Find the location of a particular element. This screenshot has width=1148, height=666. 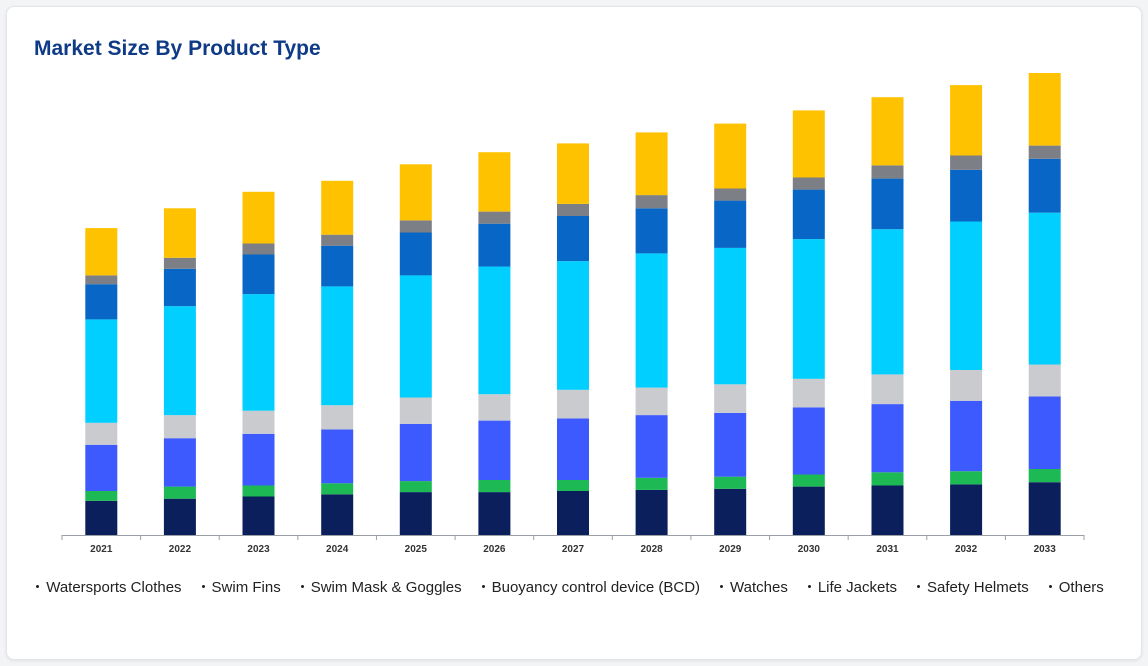

bar-segment-others-2033 is located at coordinates (1044, 109).